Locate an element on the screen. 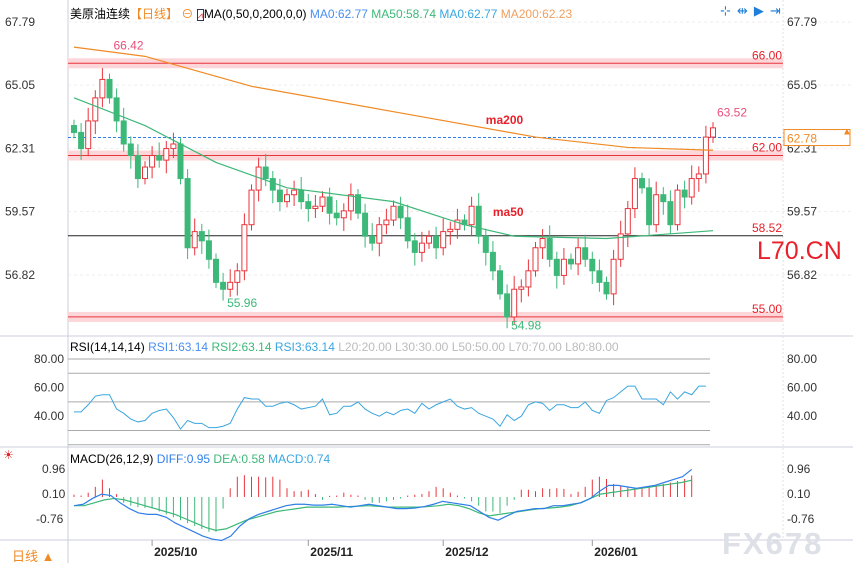  l70-value: L70:70.00 is located at coordinates (535, 347).